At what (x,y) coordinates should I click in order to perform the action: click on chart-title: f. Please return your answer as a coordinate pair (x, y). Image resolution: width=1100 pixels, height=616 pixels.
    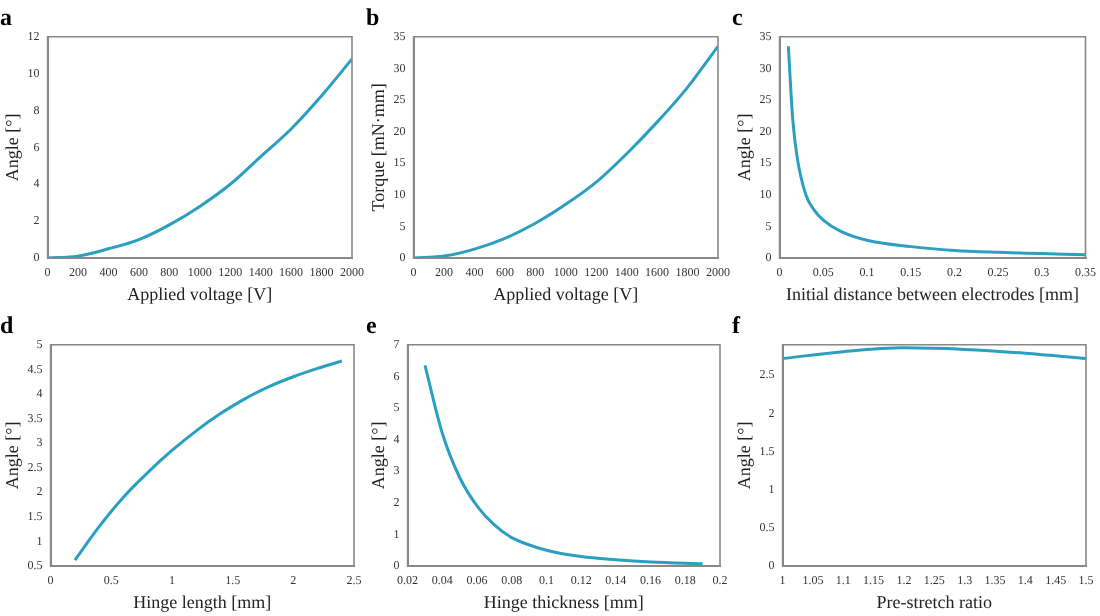
    Looking at the image, I should click on (737, 324).